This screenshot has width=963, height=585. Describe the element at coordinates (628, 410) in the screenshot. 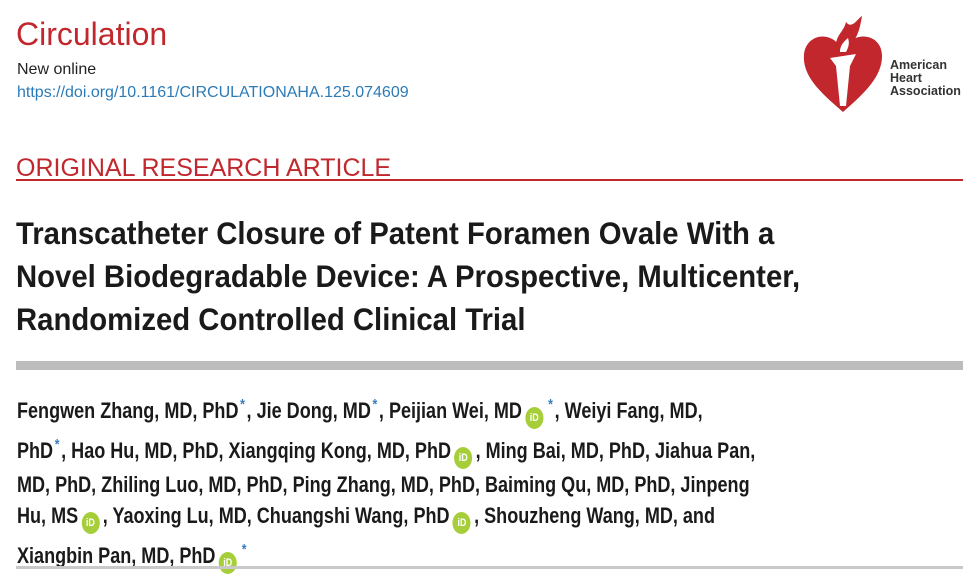

I see `author-text: , Weiyi Fang, MD,` at that location.